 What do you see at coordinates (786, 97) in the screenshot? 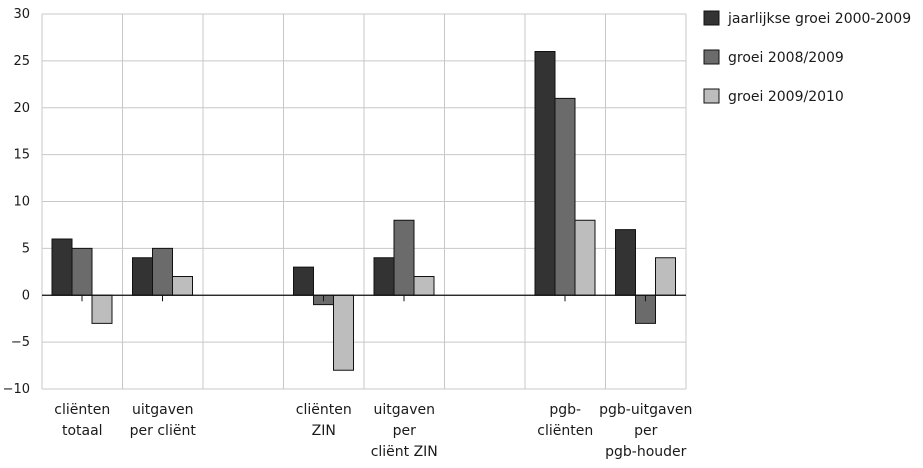
I see `legend-label: groei 2009/2010` at bounding box center [786, 97].